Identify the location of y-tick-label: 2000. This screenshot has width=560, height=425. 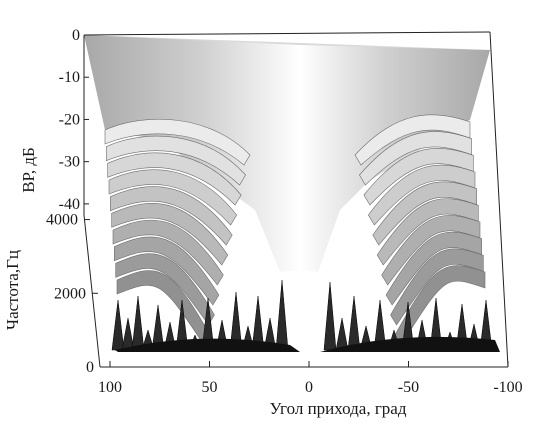
(70, 293).